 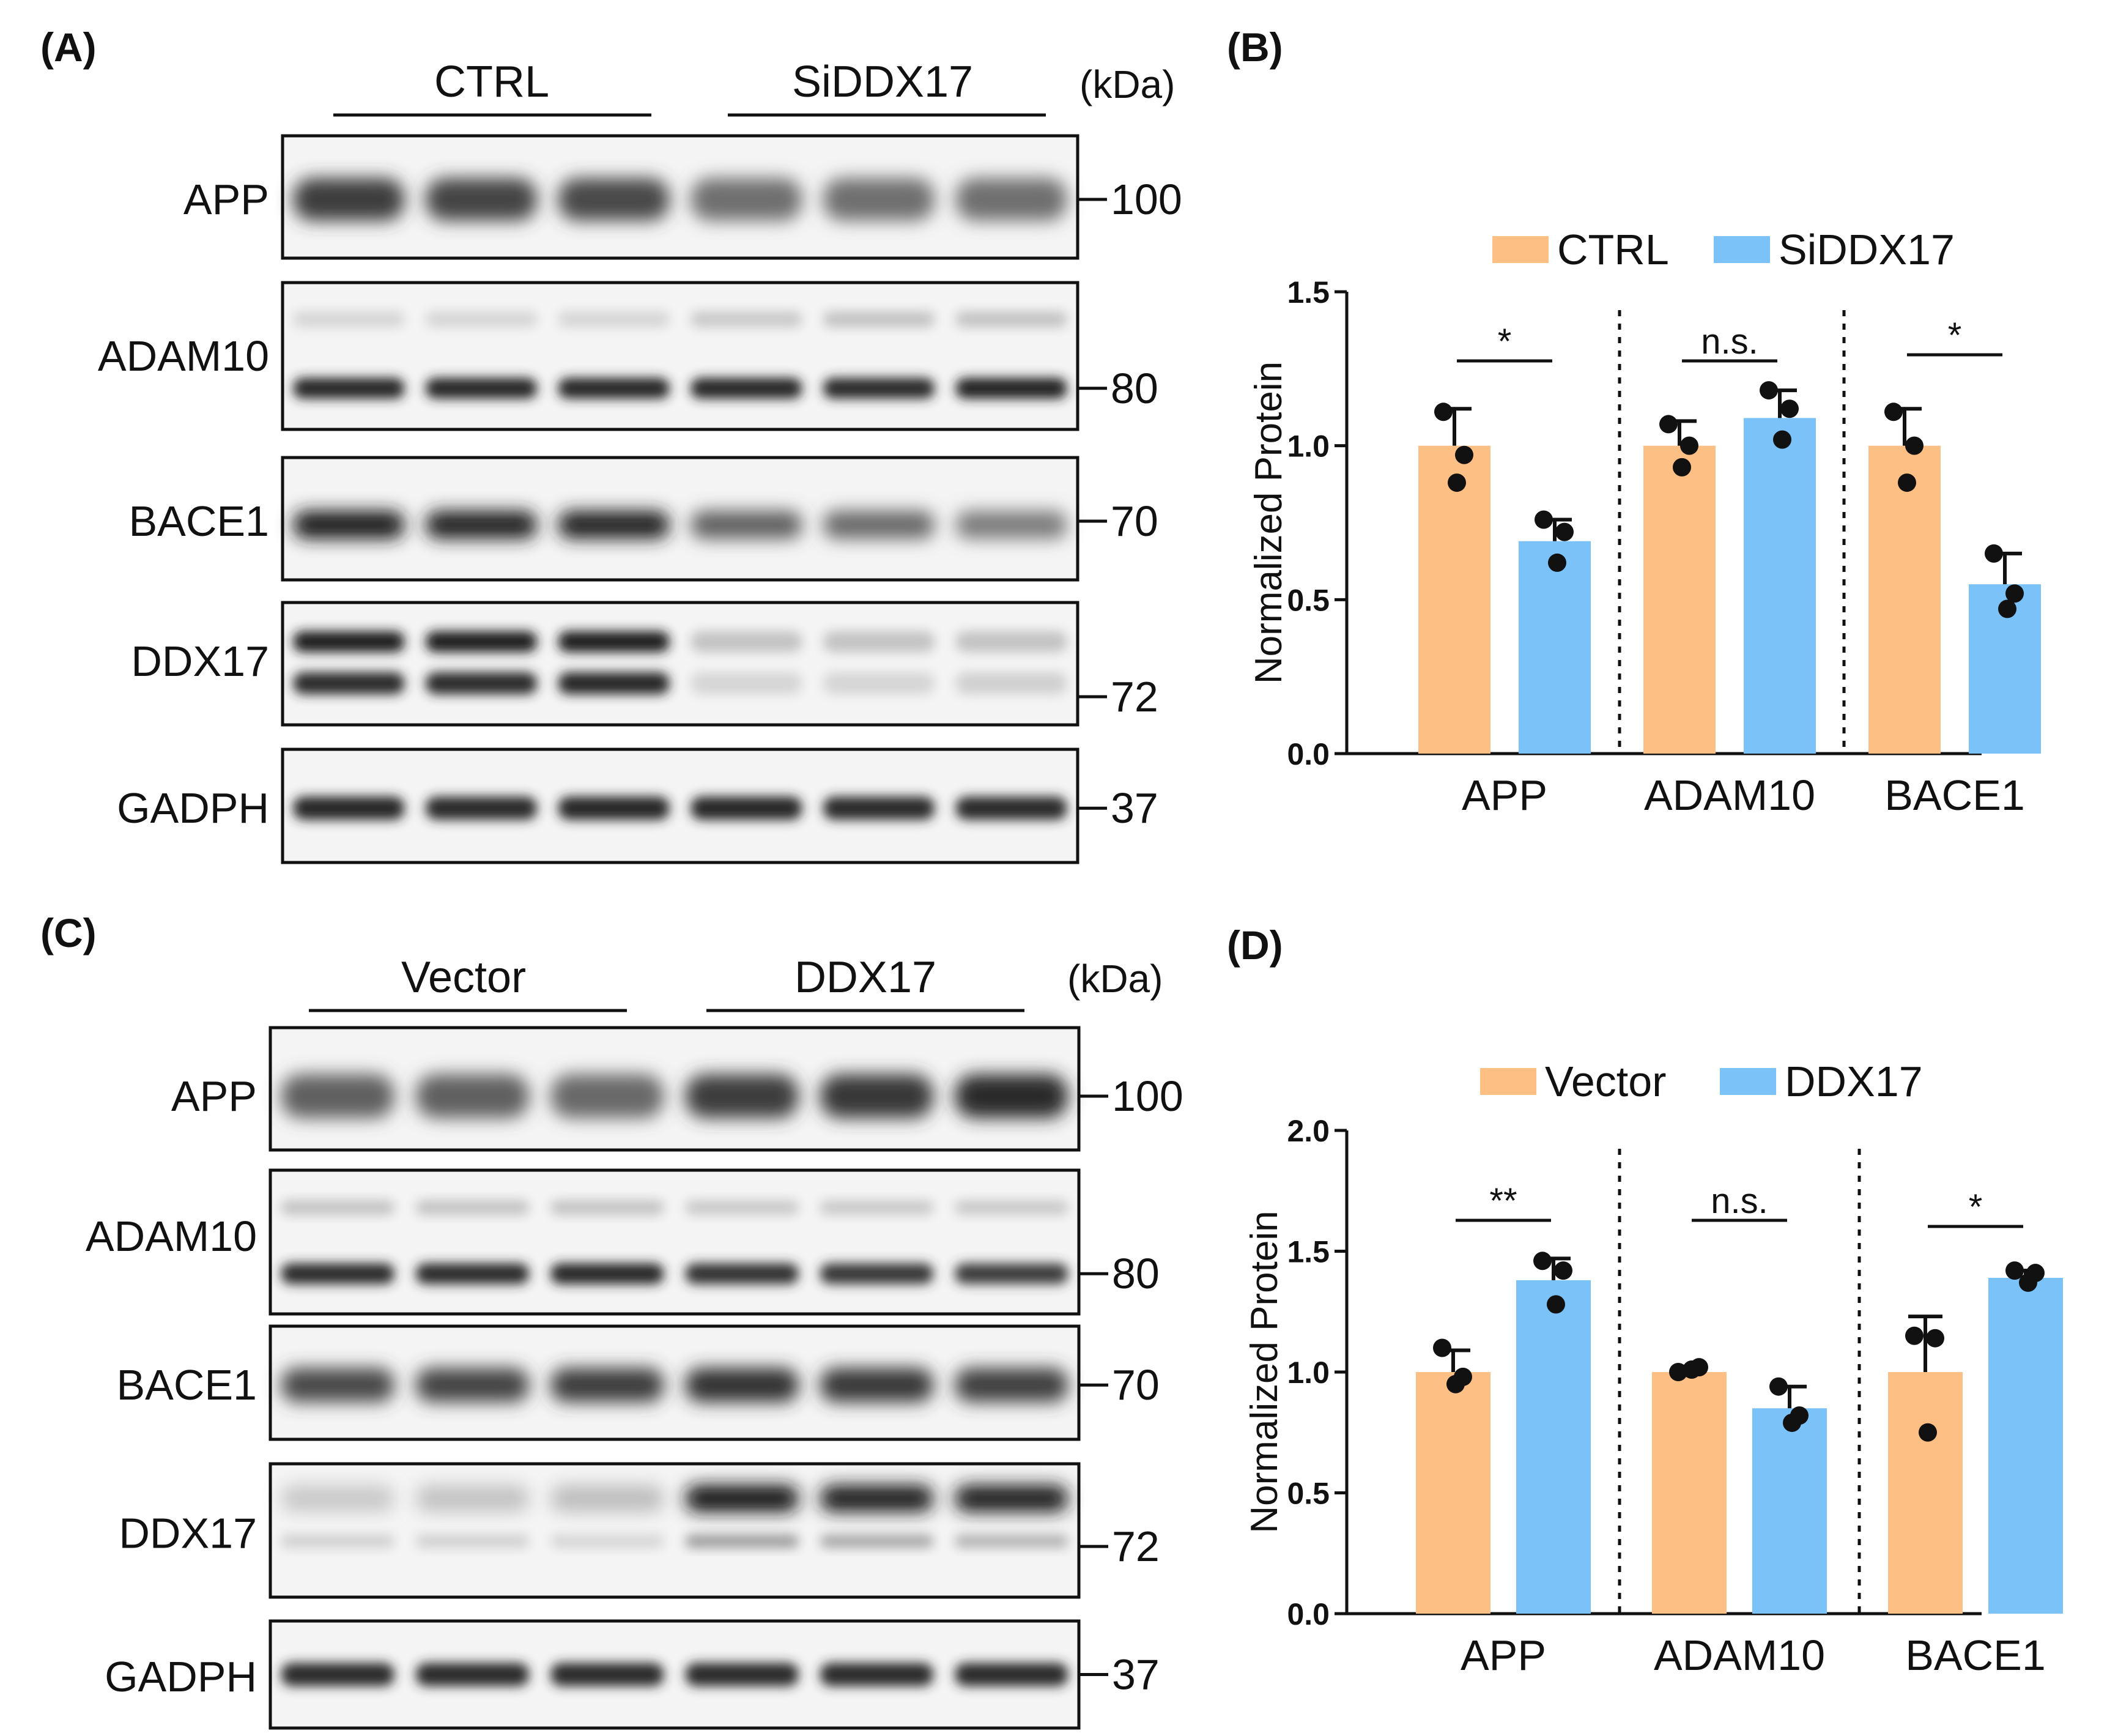 I want to click on x-category-label: BACE1, so click(x=1975, y=1655).